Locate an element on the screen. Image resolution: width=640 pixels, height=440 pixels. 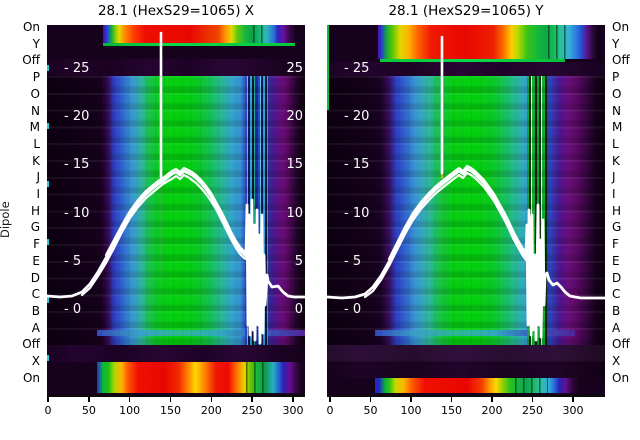
right-plot-title: 28.1 (HexS29=1065) Y is located at coordinates (466, 11).